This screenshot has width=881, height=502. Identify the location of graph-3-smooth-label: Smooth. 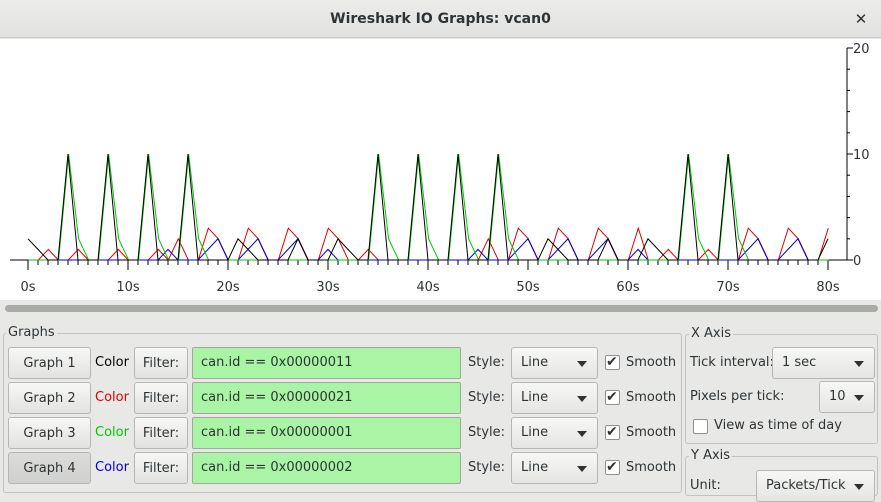
(651, 432).